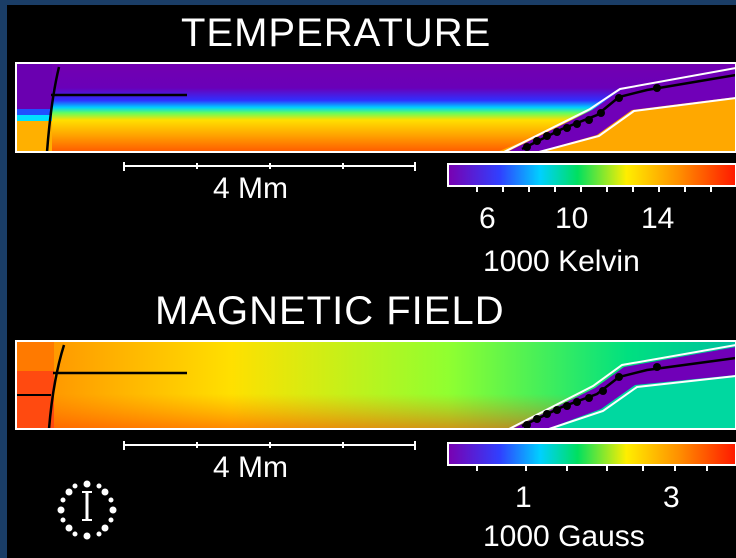 The height and width of the screenshot is (558, 736). I want to click on magnetic-scale-label: 4 Mm, so click(250, 467).